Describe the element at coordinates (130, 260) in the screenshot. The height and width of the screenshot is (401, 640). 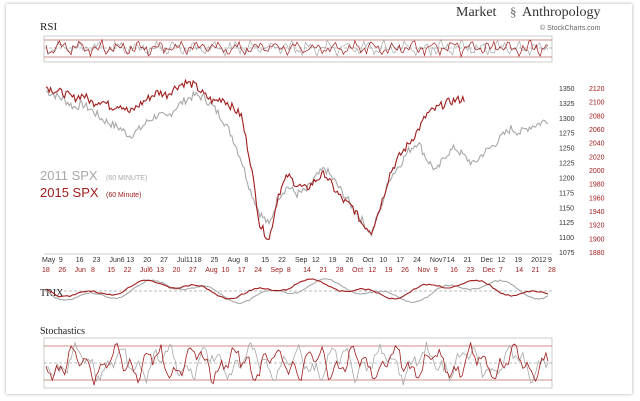
I see `x-label-2011: 13` at that location.